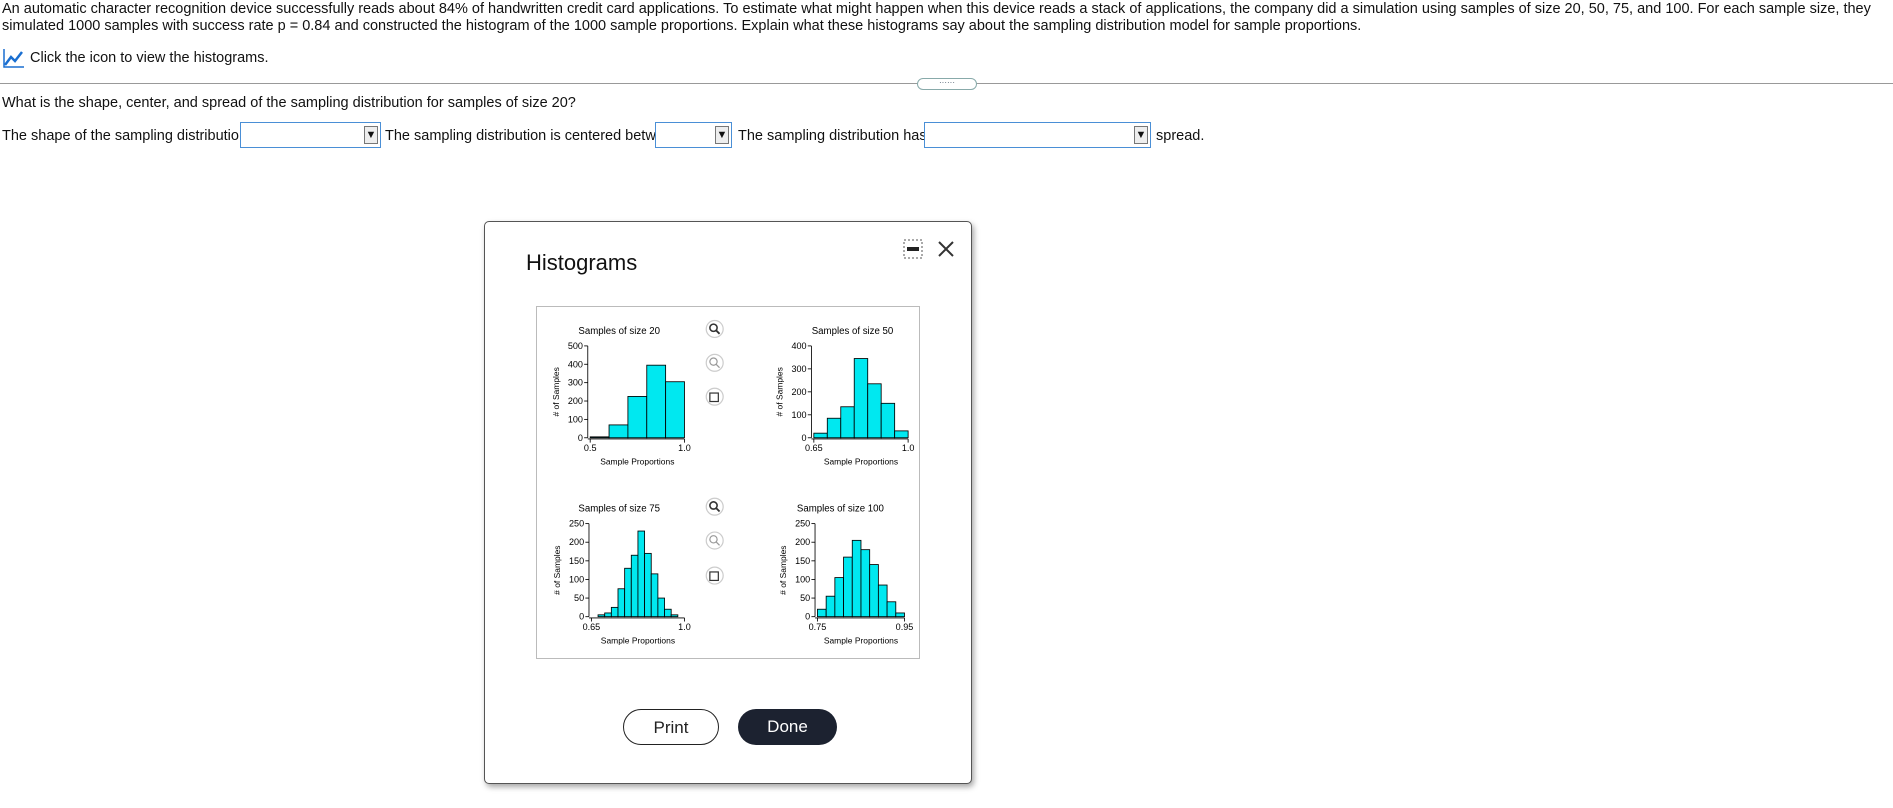 This screenshot has height=808, width=1893. Describe the element at coordinates (838, 136) in the screenshot. I see `spread-label: The sampling distribution has a` at that location.